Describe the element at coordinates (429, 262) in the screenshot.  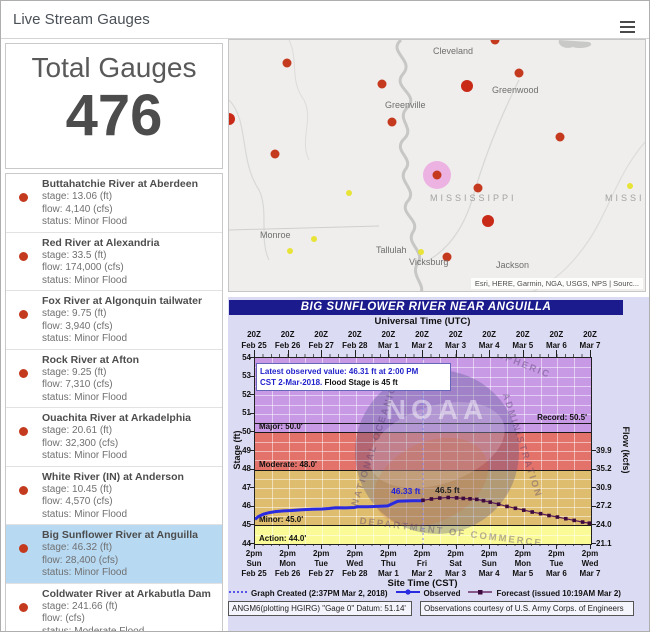
I see `map-city-label: Vicksburg` at that location.